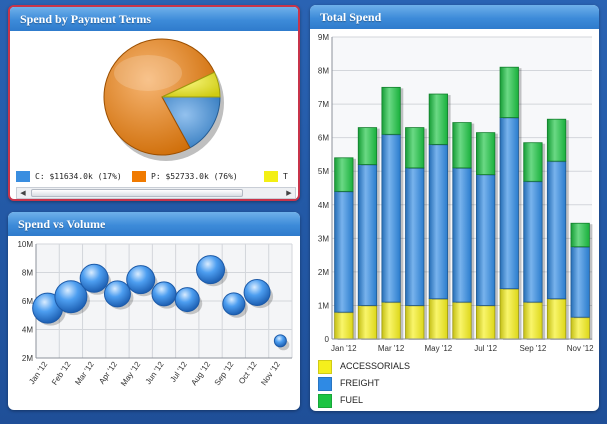 This screenshot has height=424, width=607. What do you see at coordinates (23, 193) in the screenshot?
I see `scroll-left-arrow-icon: ◀` at bounding box center [23, 193].